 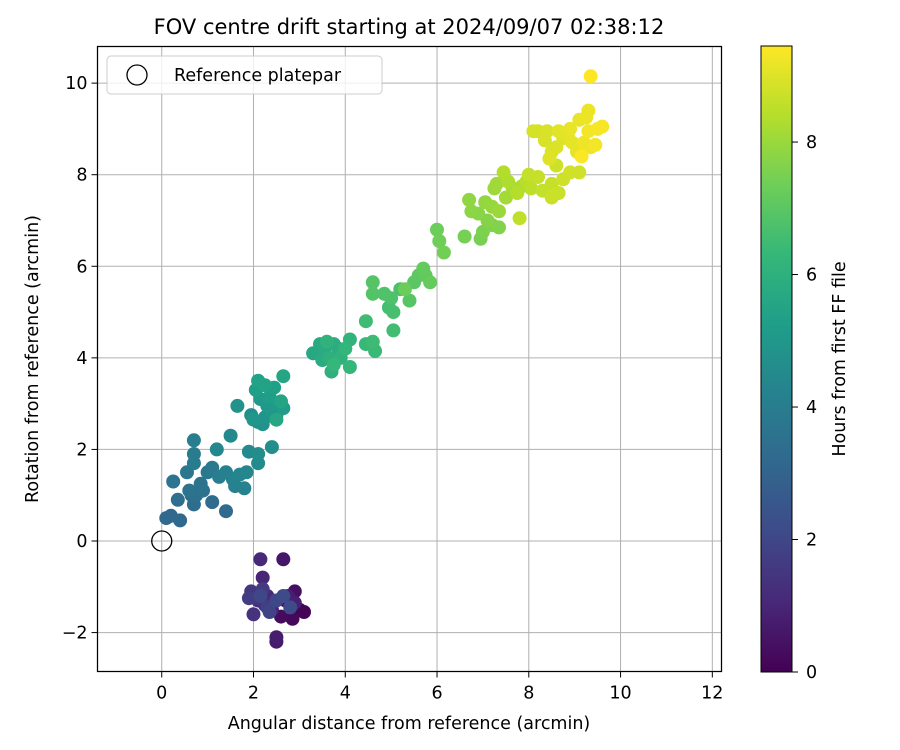 What do you see at coordinates (811, 541) in the screenshot?
I see `colorbar-tick-label: 2` at bounding box center [811, 541].